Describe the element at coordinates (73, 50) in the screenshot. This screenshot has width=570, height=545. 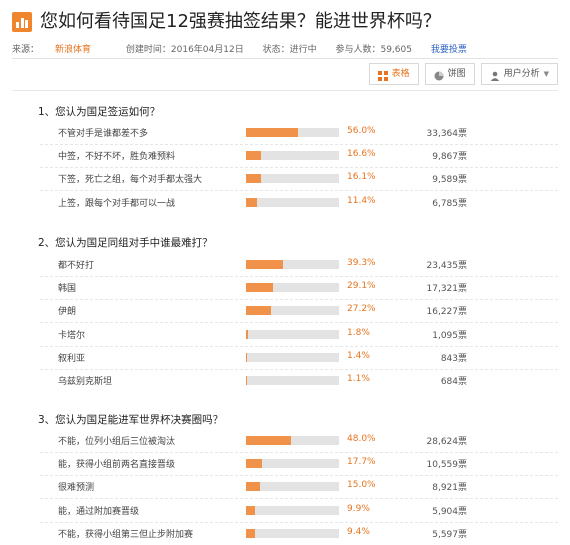
I see `source-link: 新浪体育` at that location.